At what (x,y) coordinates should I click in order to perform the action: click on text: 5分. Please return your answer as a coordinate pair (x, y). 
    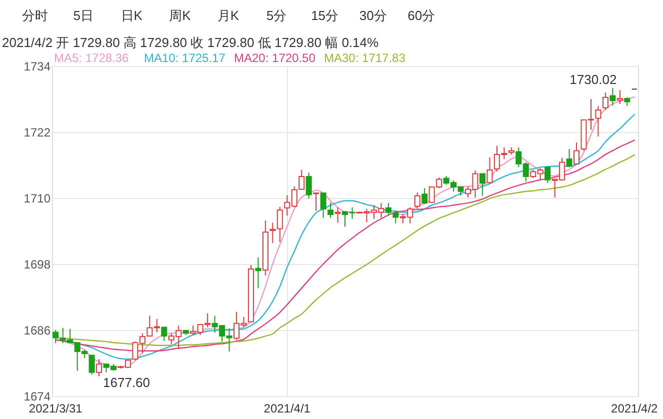
    Looking at the image, I should click on (276, 15).